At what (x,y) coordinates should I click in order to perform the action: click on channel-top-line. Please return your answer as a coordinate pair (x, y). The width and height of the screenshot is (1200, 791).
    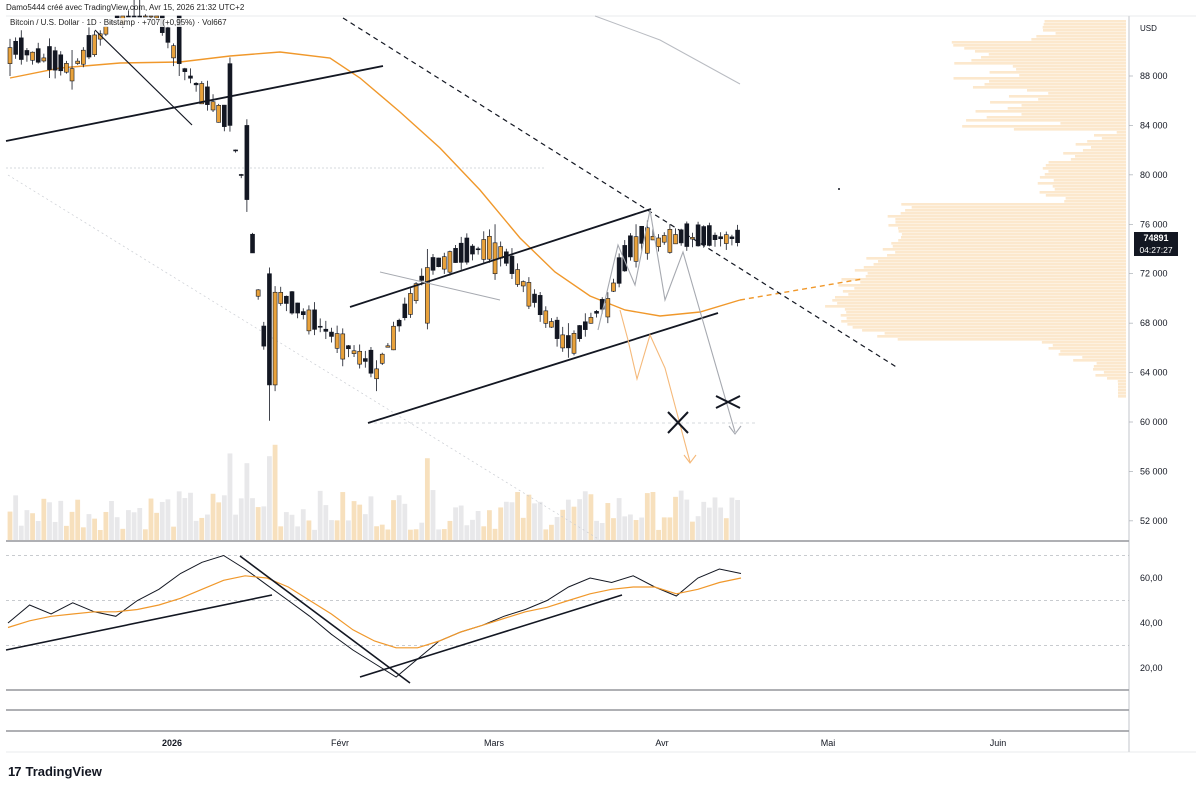
    Looking at the image, I should click on (500, 258).